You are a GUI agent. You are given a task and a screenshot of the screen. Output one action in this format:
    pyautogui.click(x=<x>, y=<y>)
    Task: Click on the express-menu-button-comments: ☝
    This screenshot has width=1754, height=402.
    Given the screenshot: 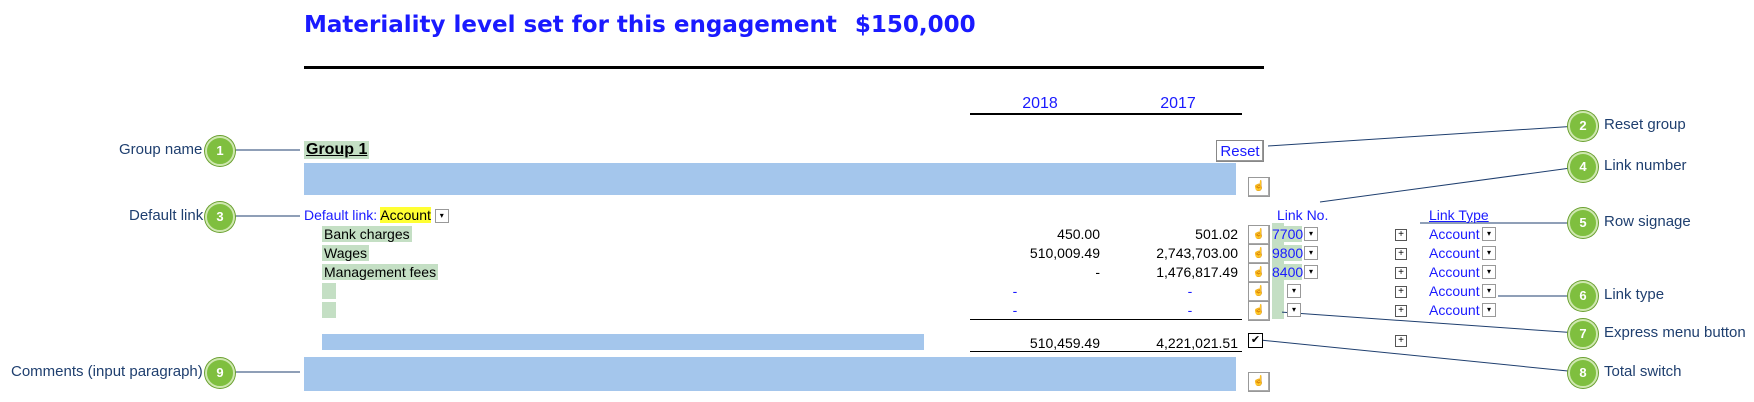 What is the action you would take?
    pyautogui.click(x=1259, y=382)
    